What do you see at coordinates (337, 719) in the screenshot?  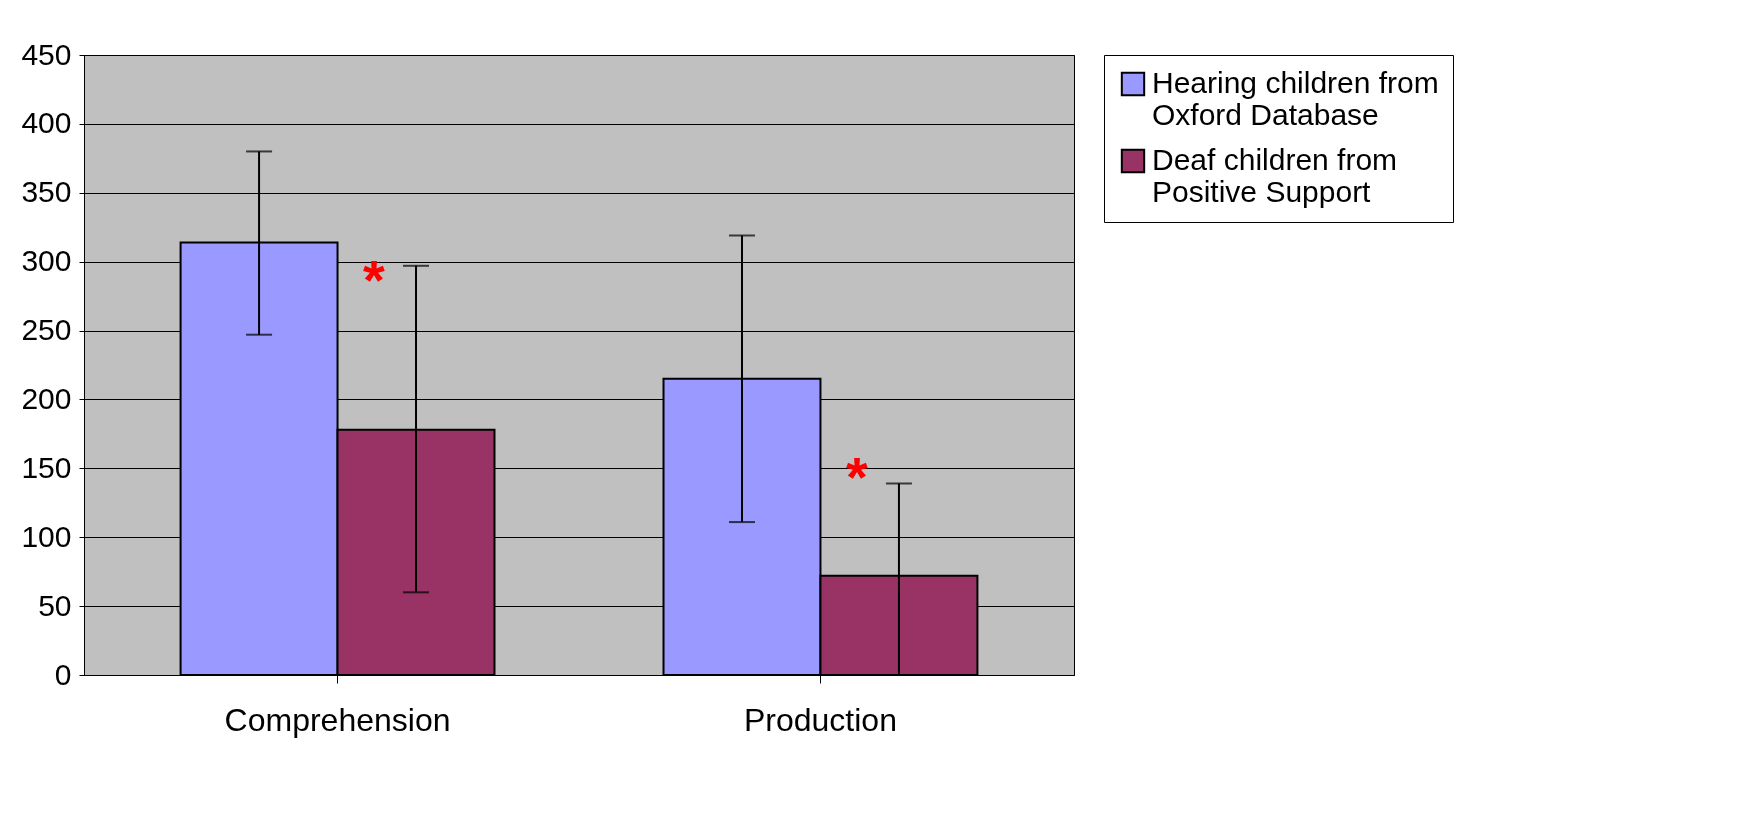 I see `x-tick-label: Comprehension` at bounding box center [337, 719].